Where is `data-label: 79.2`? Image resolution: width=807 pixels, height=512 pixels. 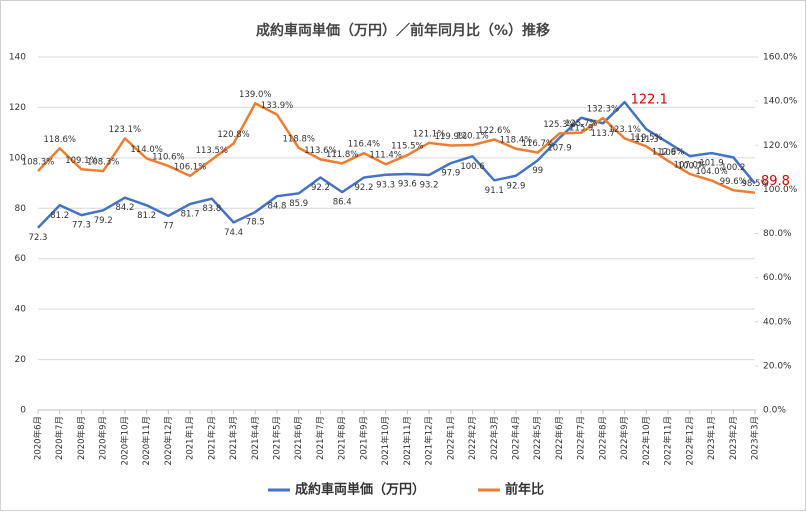
data-label: 79.2 is located at coordinates (103, 221).